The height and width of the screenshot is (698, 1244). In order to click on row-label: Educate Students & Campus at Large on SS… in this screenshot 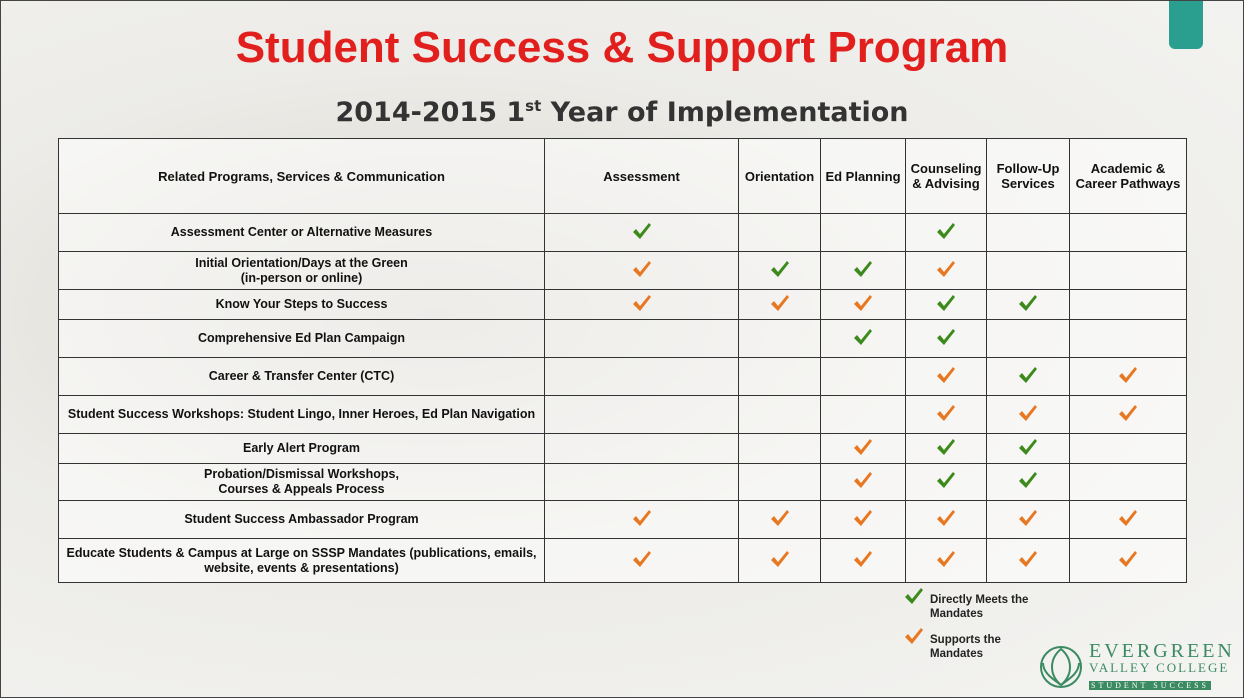, I will do `click(301, 560)`.